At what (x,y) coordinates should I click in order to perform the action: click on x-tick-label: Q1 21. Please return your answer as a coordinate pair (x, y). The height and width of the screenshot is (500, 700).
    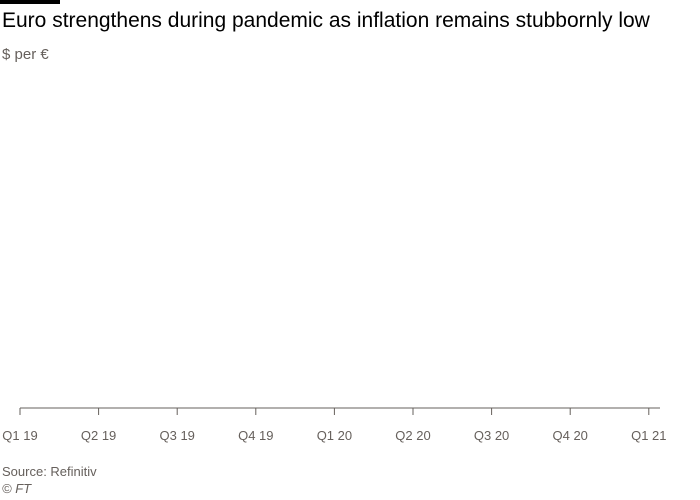
    Looking at the image, I should click on (648, 435).